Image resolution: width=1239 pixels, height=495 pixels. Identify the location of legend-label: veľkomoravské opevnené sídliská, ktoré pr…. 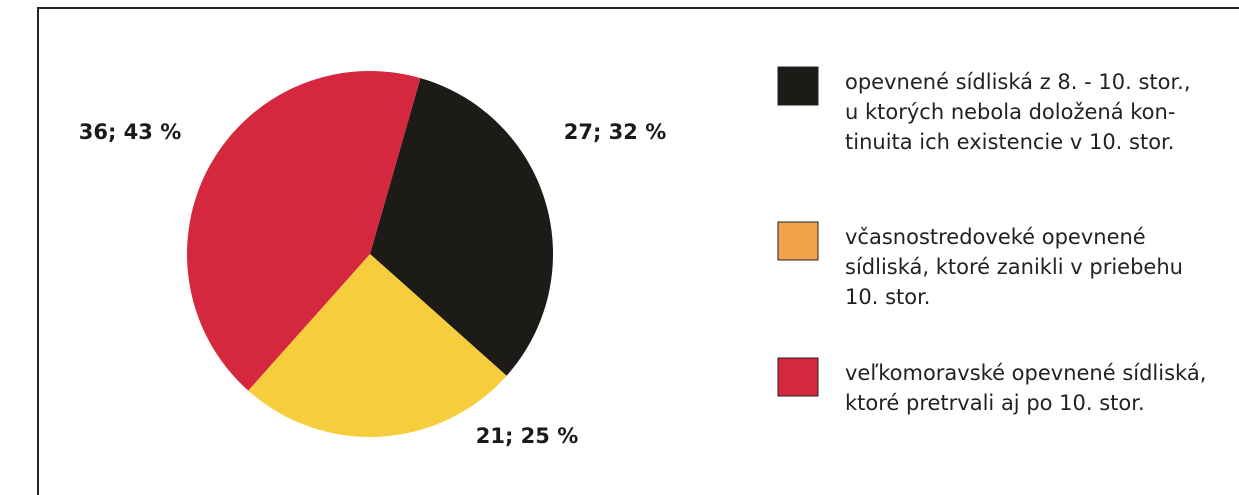
(1025, 388).